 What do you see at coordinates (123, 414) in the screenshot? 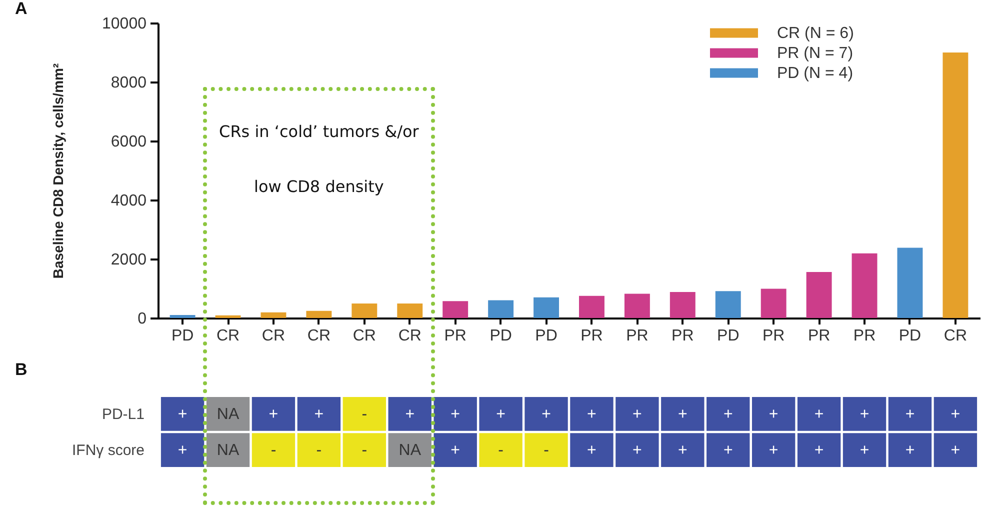
I see `y-tick-label: PD-L1` at bounding box center [123, 414].